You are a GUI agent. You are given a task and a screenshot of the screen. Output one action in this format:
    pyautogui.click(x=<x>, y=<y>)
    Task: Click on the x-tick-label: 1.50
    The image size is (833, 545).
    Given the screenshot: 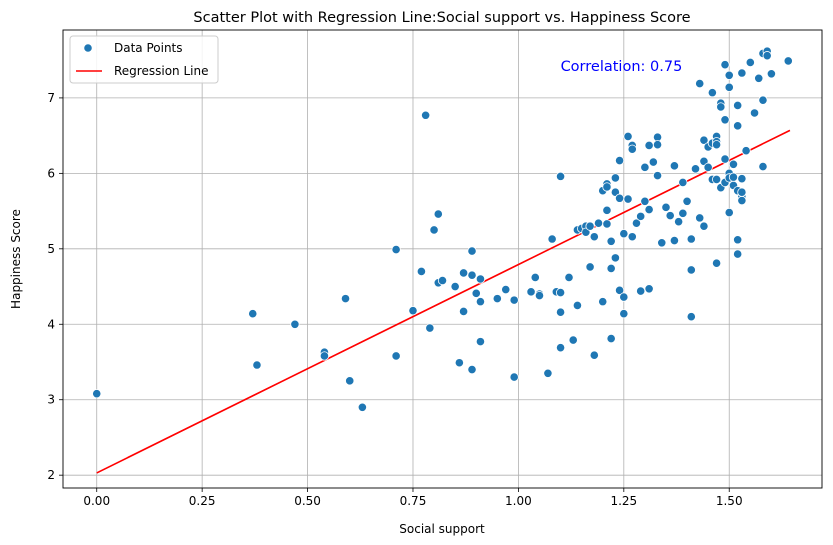 What is the action you would take?
    pyautogui.click(x=729, y=501)
    